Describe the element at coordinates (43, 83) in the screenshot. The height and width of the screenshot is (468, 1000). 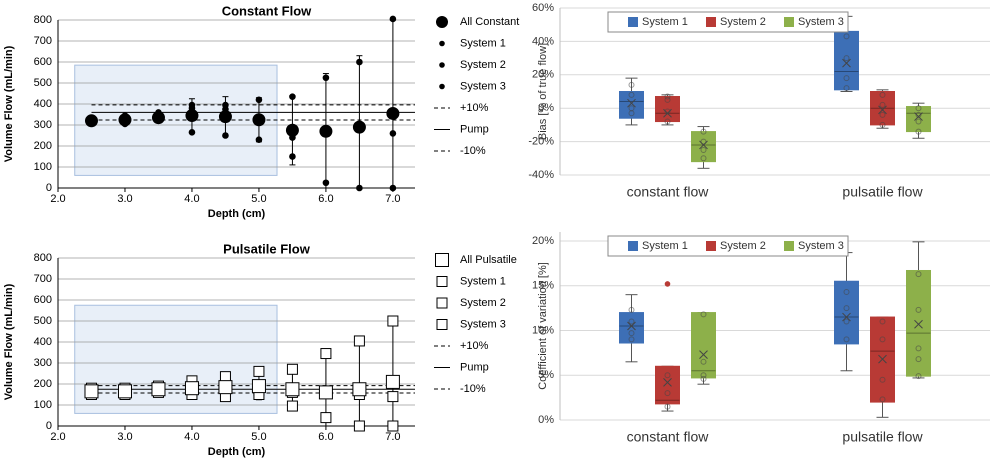
I see `y-tick-label: 500` at that location.